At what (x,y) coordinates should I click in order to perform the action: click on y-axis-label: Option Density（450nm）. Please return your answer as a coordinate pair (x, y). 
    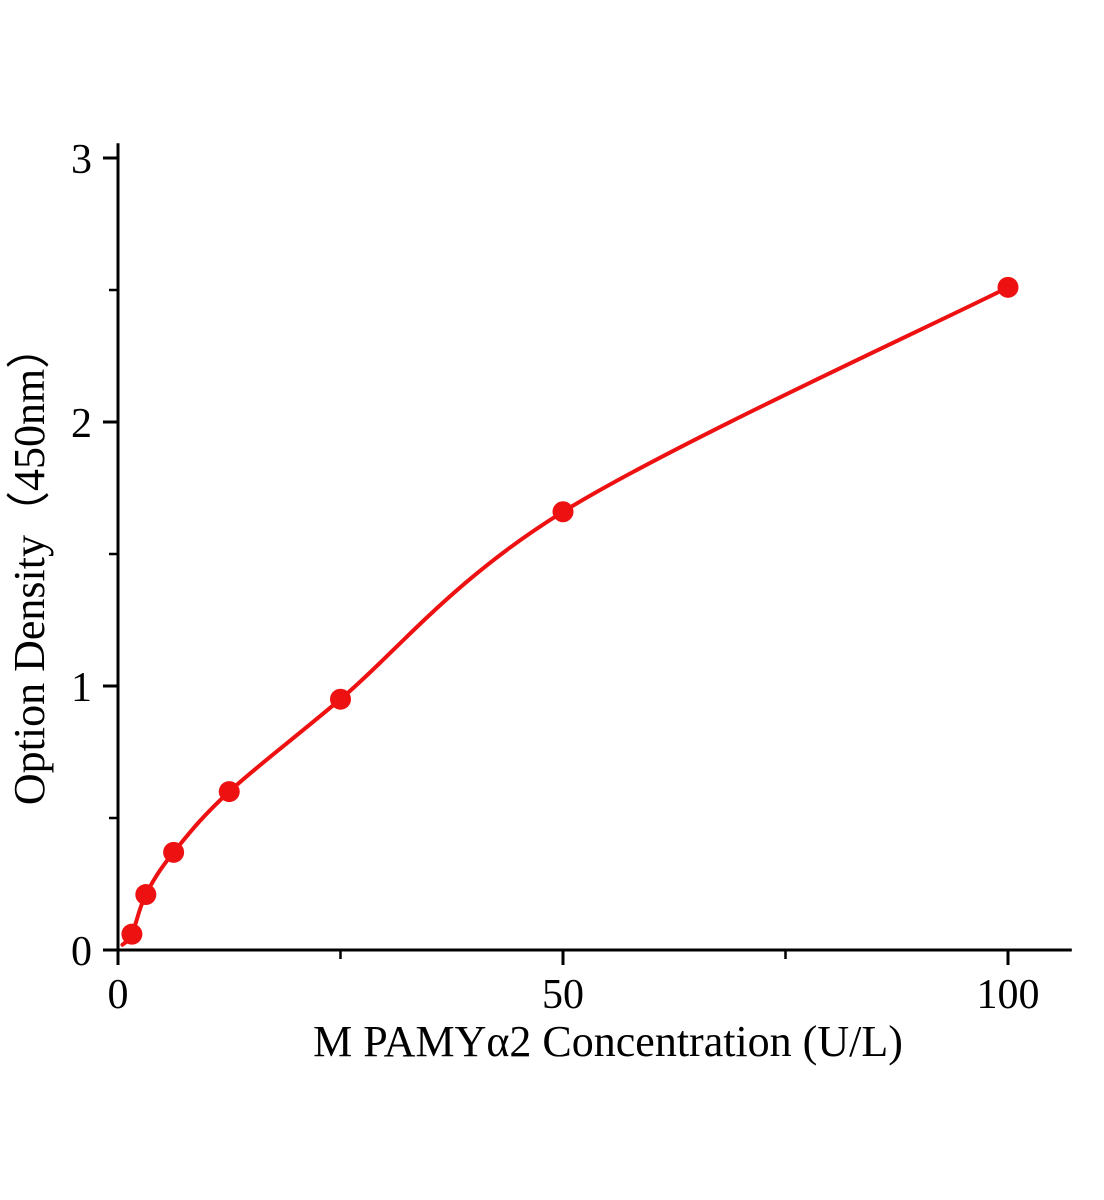
    Looking at the image, I should click on (29, 565).